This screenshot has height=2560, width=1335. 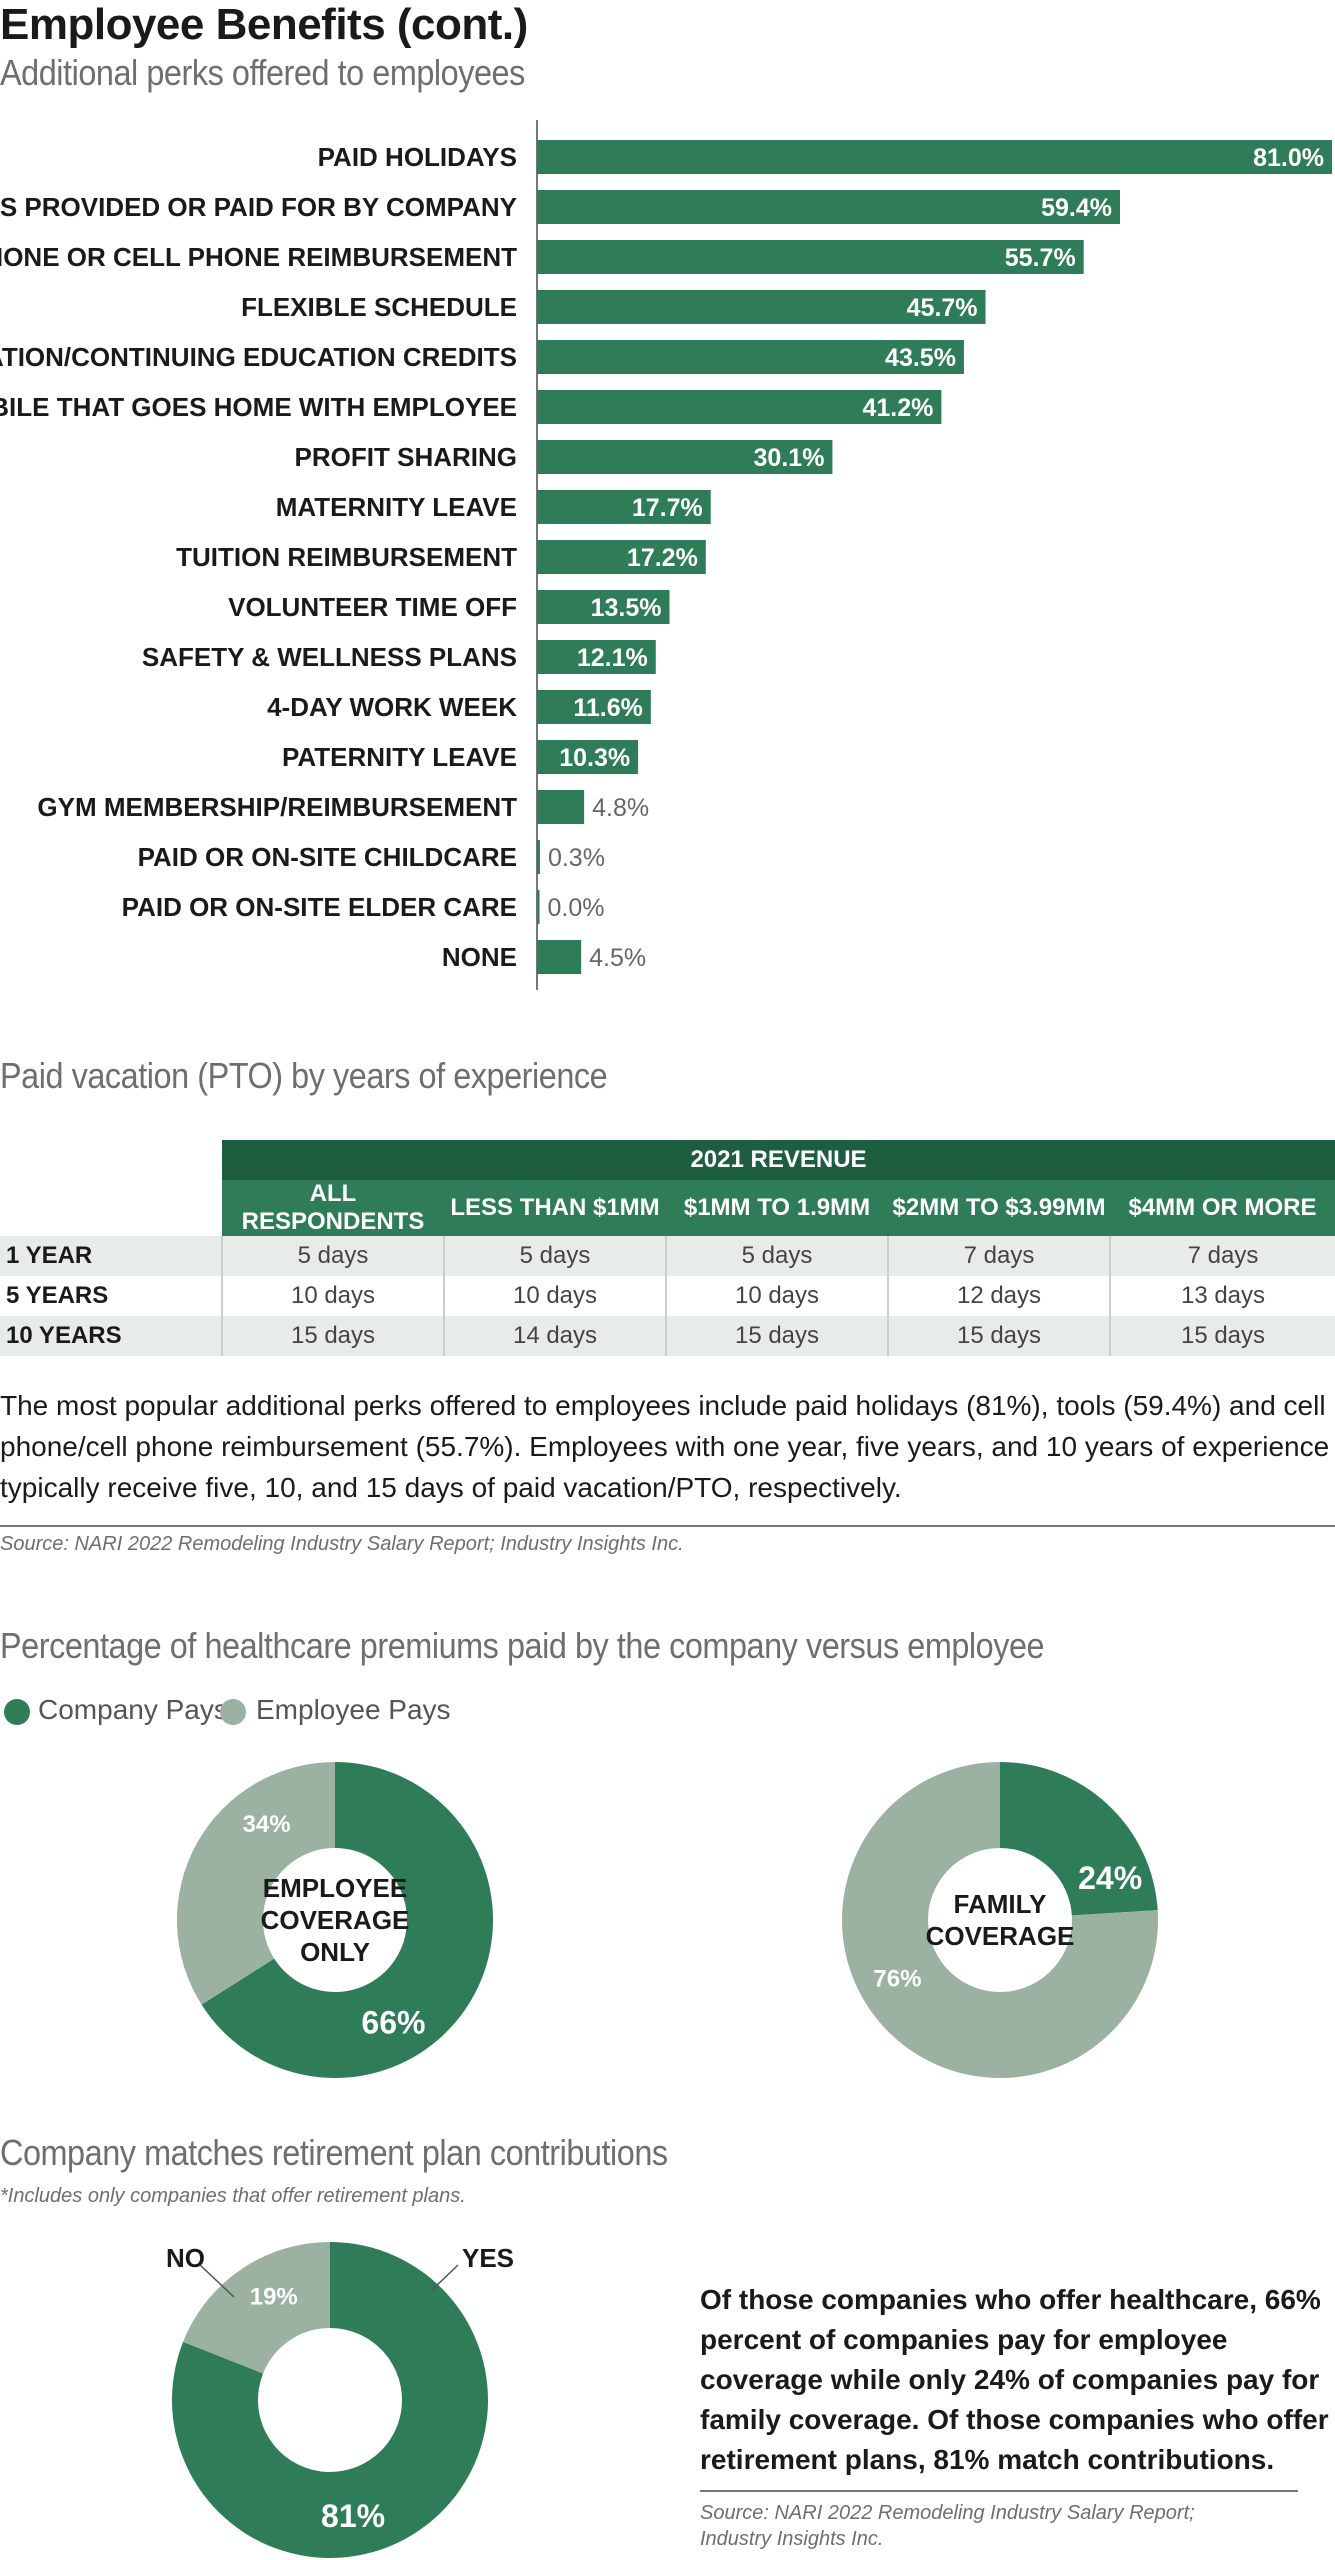 I want to click on table-cell: 14 days, so click(x=554, y=1336).